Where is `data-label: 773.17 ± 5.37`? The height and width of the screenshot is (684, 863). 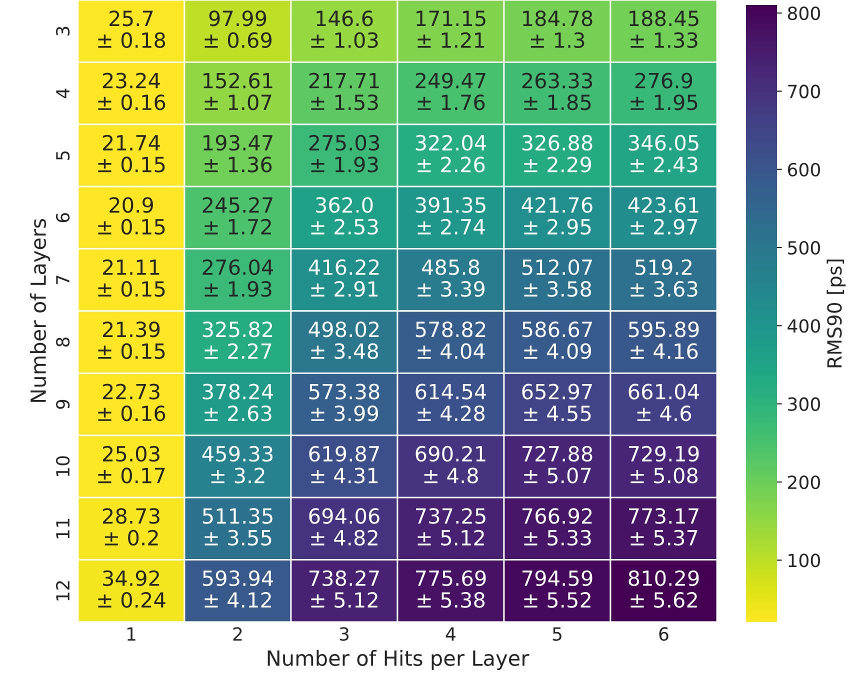
data-label: 773.17 ± 5.37 is located at coordinates (663, 527).